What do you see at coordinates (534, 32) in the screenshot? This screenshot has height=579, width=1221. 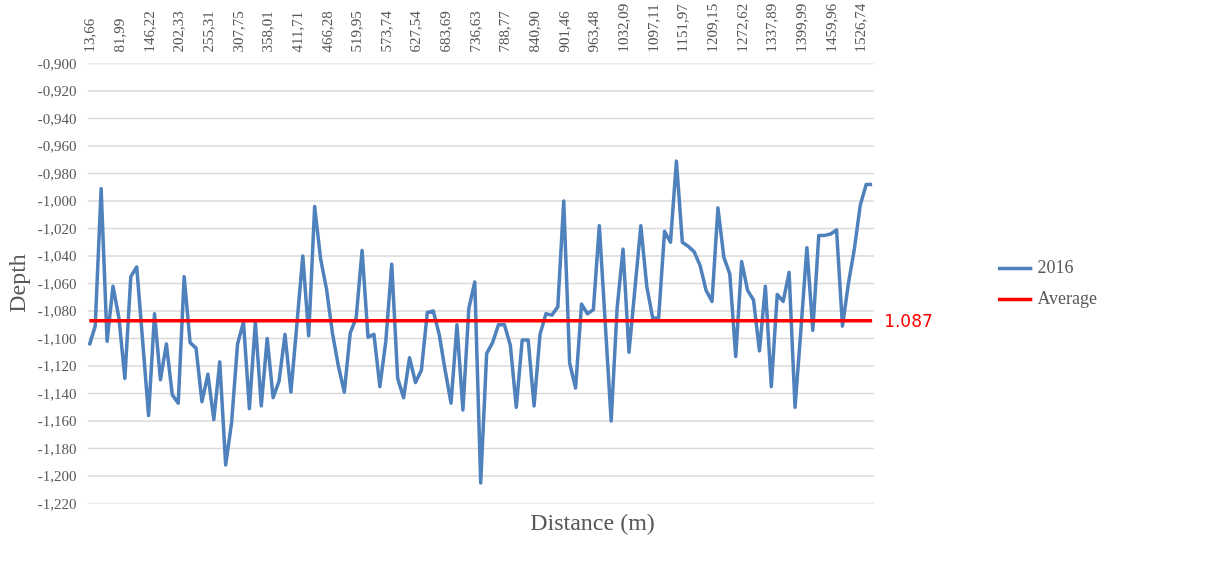 I see `x-tick-label: 840,90` at bounding box center [534, 32].